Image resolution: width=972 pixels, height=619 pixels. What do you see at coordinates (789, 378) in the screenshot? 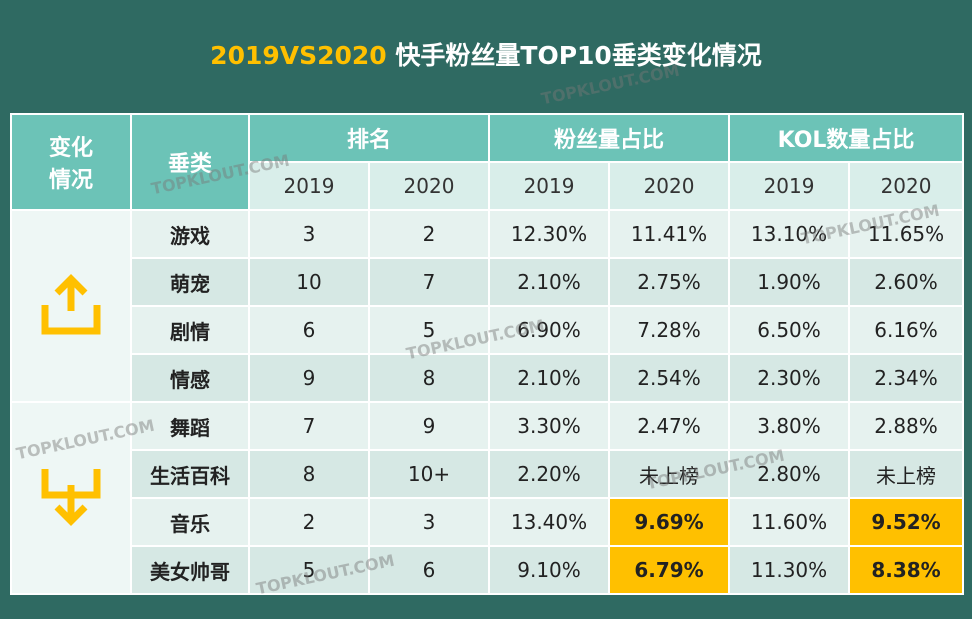
I see `value-cell: 2.30%` at bounding box center [789, 378].